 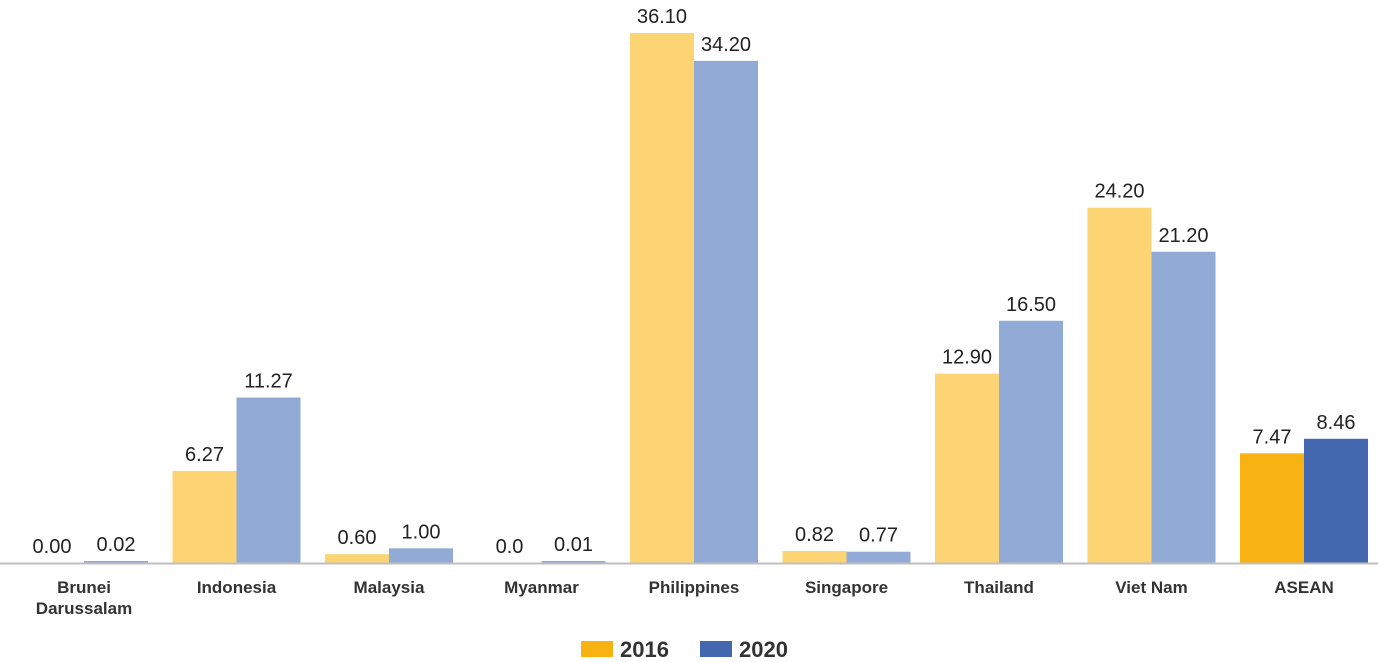 I want to click on bar-philippines-2020, so click(x=726, y=311).